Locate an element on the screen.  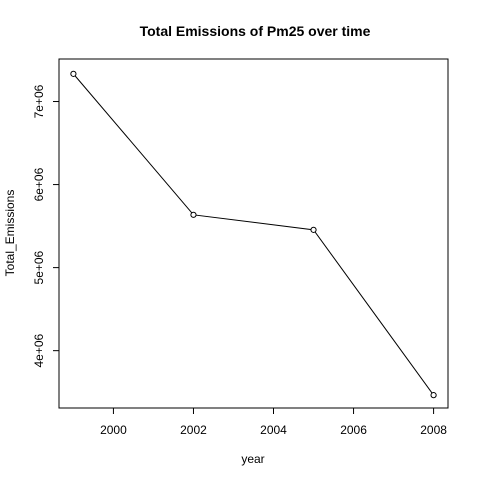
chart-title: Total Emissions of Pm25 over time is located at coordinates (255, 31).